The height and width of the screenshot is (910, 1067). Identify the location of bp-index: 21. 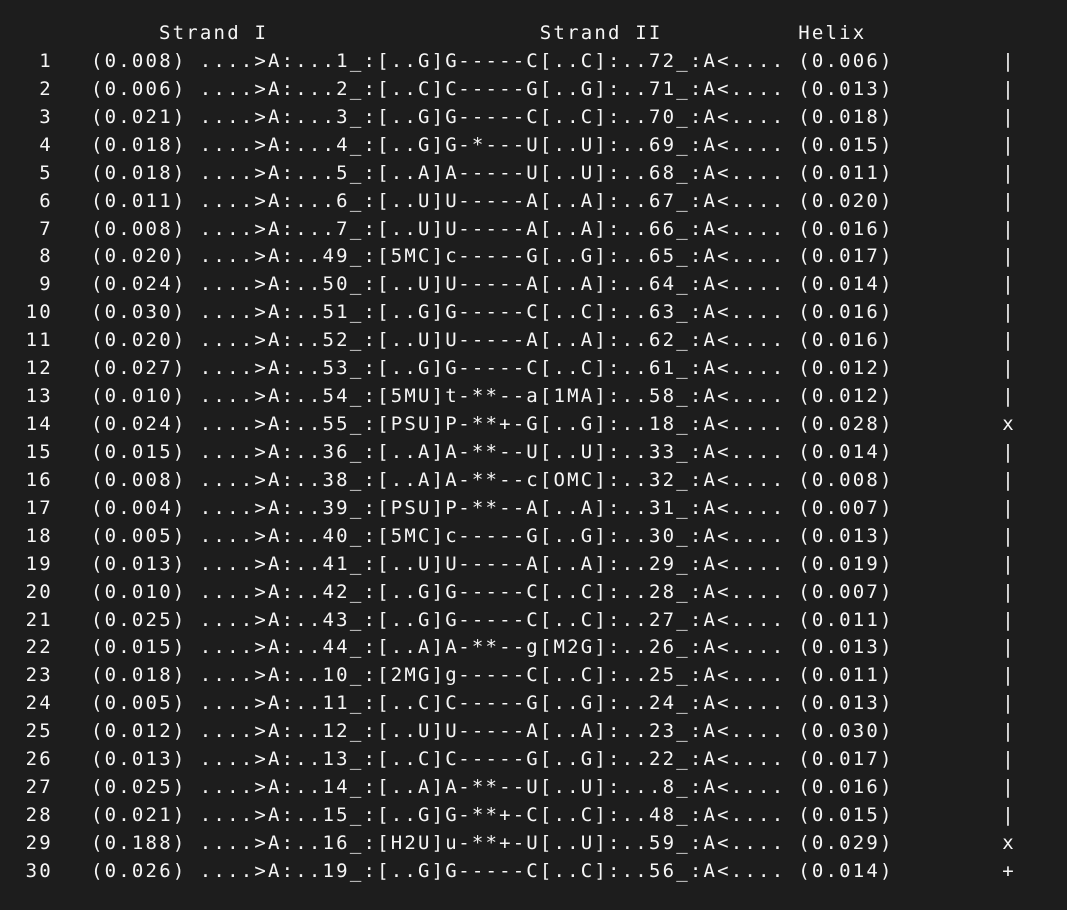
(39, 619).